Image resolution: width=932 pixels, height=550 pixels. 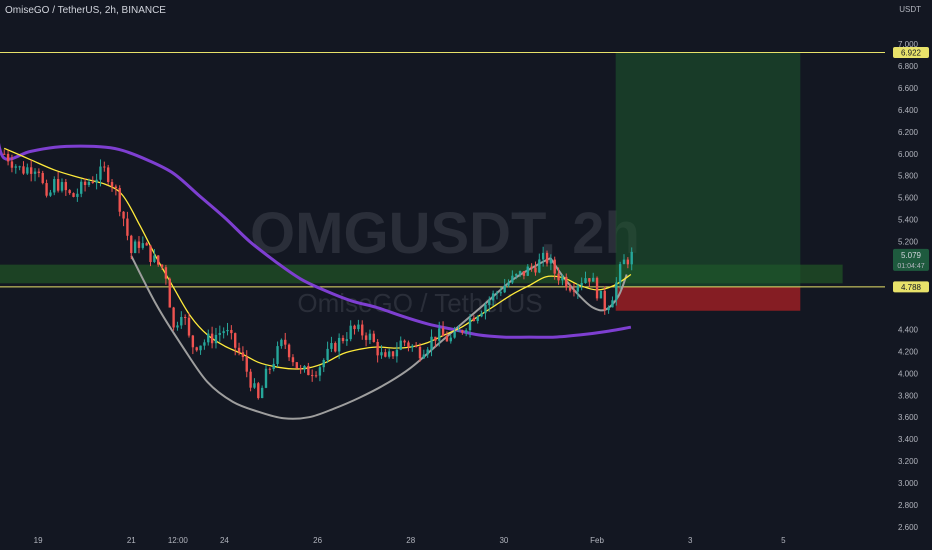 What do you see at coordinates (410, 540) in the screenshot?
I see `time-axis: 19 21 12:00 24 26 28 30 Feb 3 5` at bounding box center [410, 540].